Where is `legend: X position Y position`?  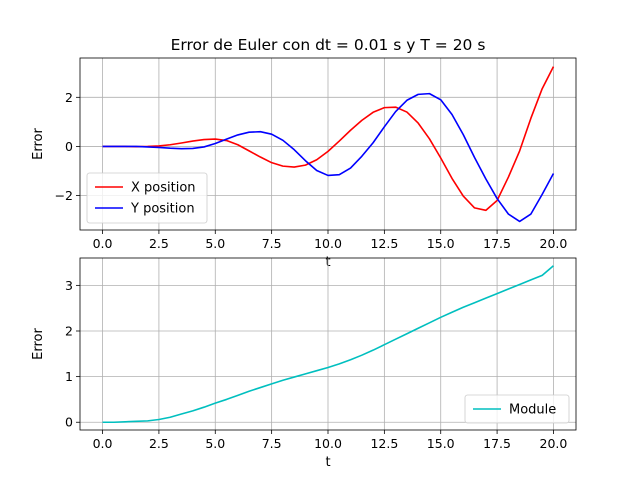 legend: X position Y position is located at coordinates (147, 198).